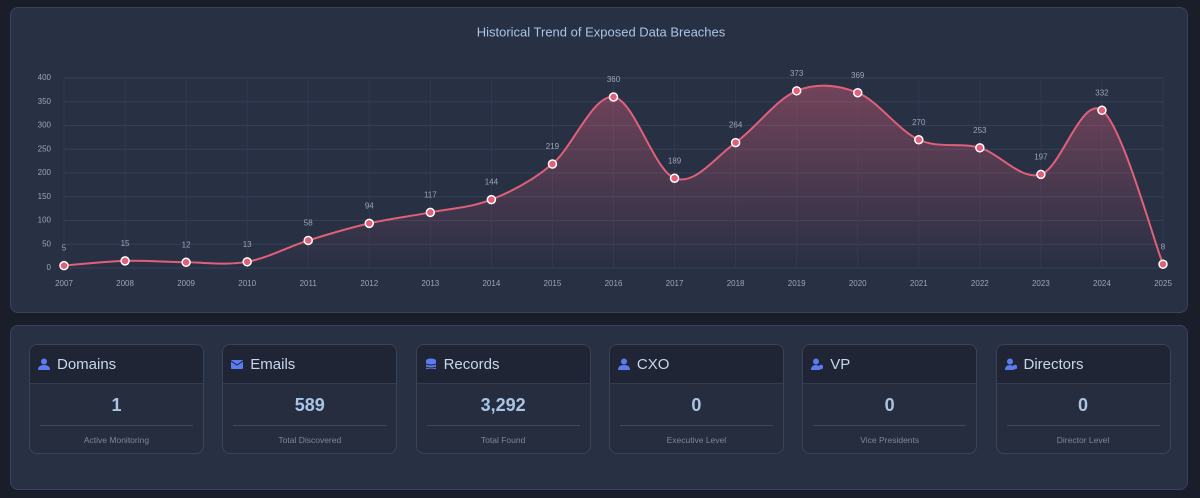 This screenshot has height=498, width=1200. Describe the element at coordinates (308, 223) in the screenshot. I see `data-label: 58` at that location.